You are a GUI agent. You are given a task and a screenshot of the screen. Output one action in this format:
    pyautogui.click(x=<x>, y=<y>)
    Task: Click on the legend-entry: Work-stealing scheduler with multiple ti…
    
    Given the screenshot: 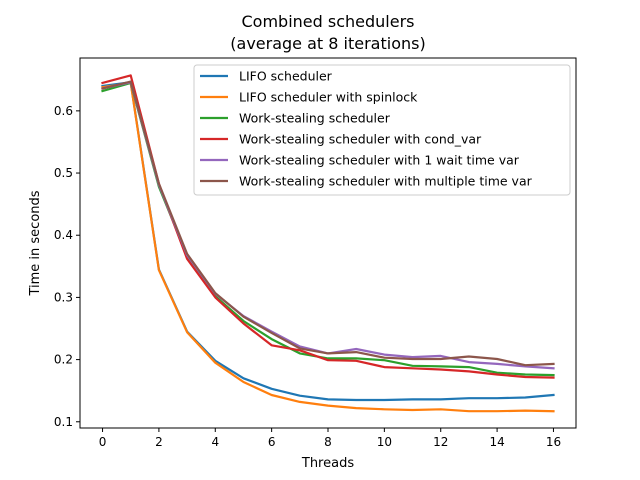 What is the action you would take?
    pyautogui.click(x=386, y=181)
    